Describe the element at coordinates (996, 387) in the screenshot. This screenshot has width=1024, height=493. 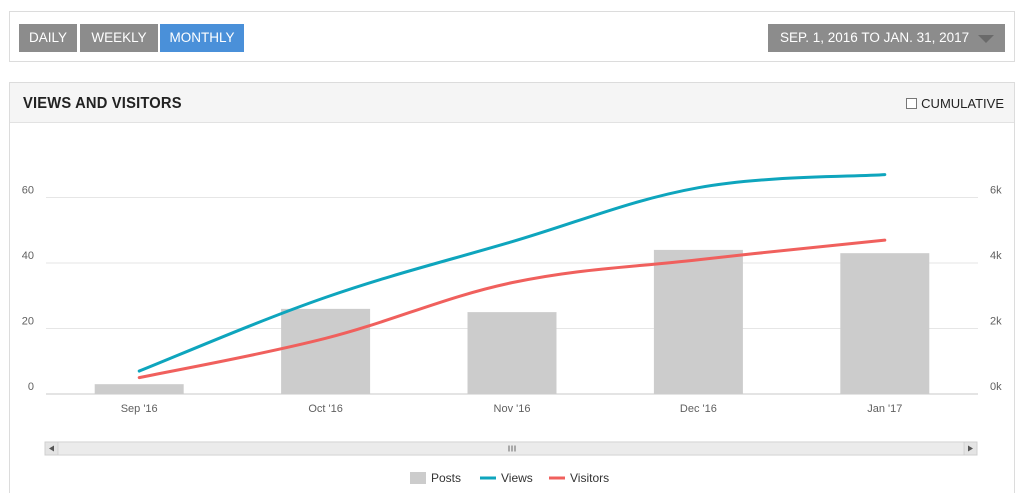
I see `y-right-tick-label: 0k` at that location.